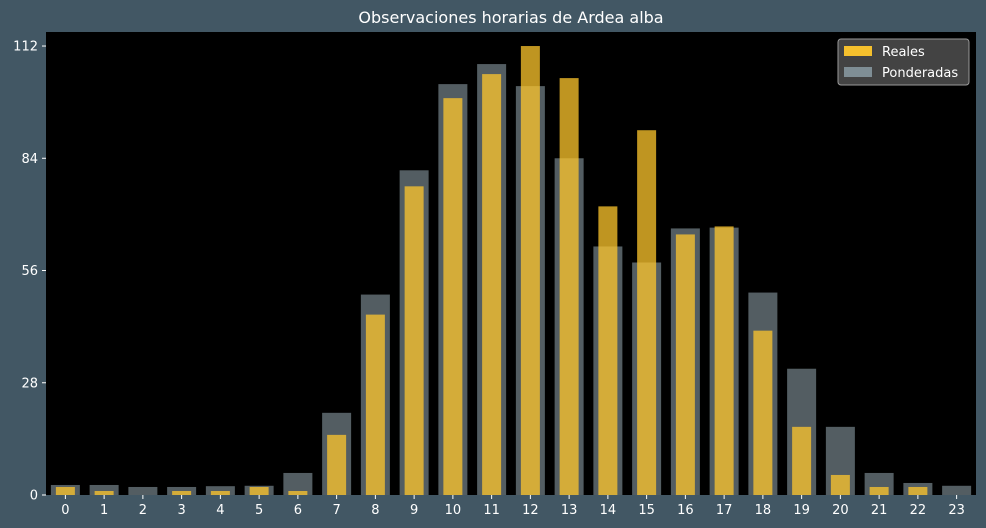 The image size is (986, 528). Describe the element at coordinates (920, 73) in the screenshot. I see `legend-label-ponderadas: Ponderadas` at that location.